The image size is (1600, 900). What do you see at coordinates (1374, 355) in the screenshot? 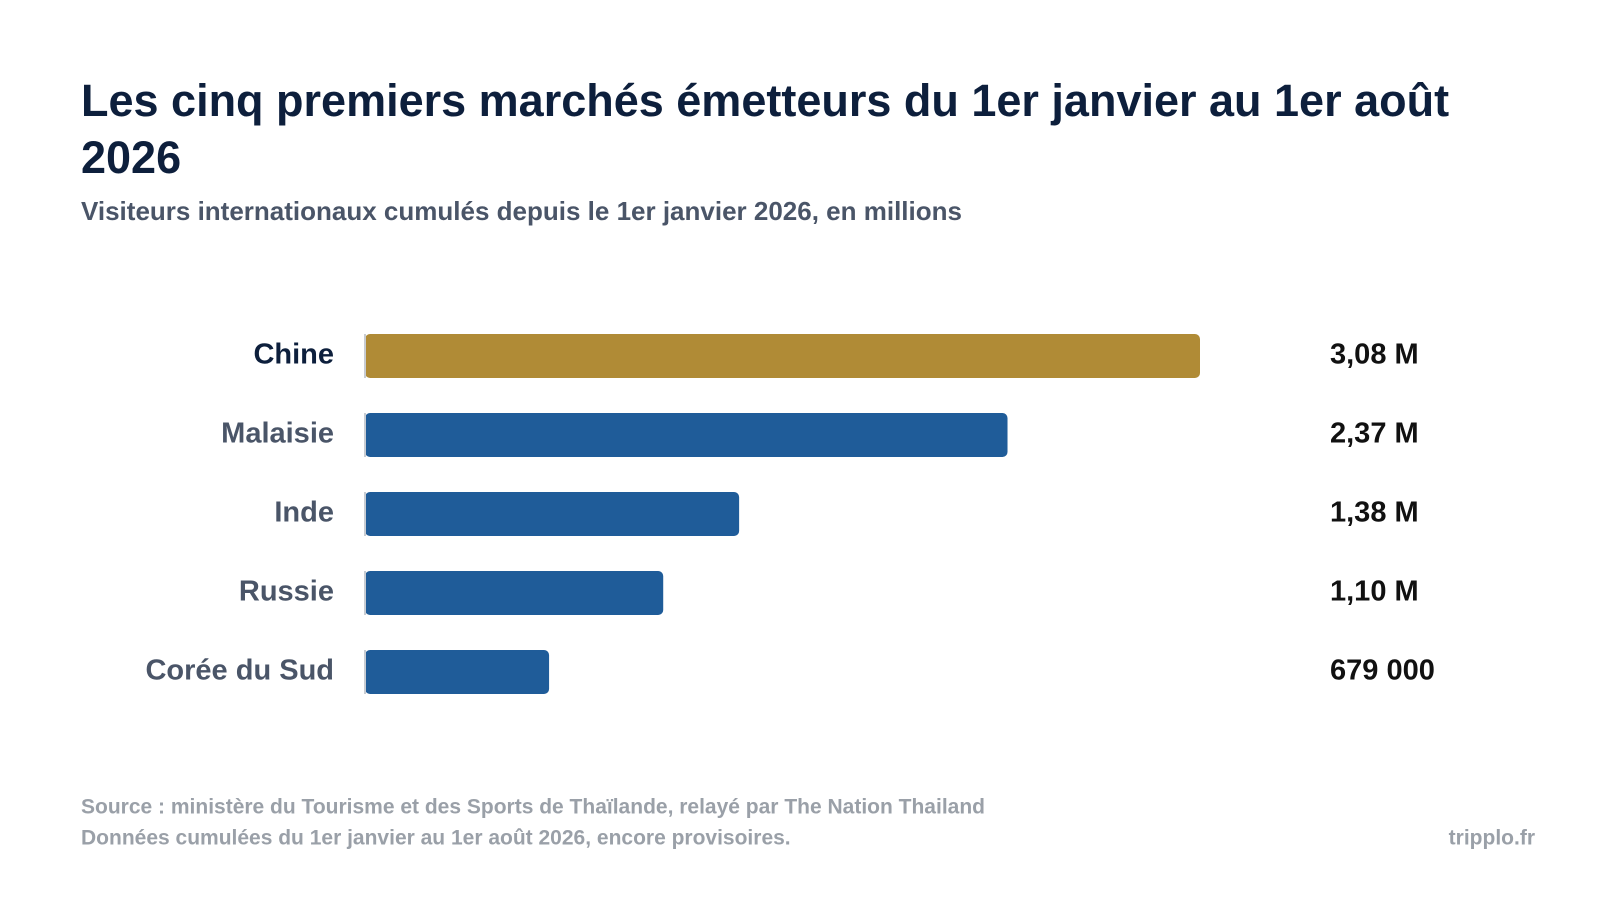
I see `value-label: 3,08 M` at bounding box center [1374, 355].